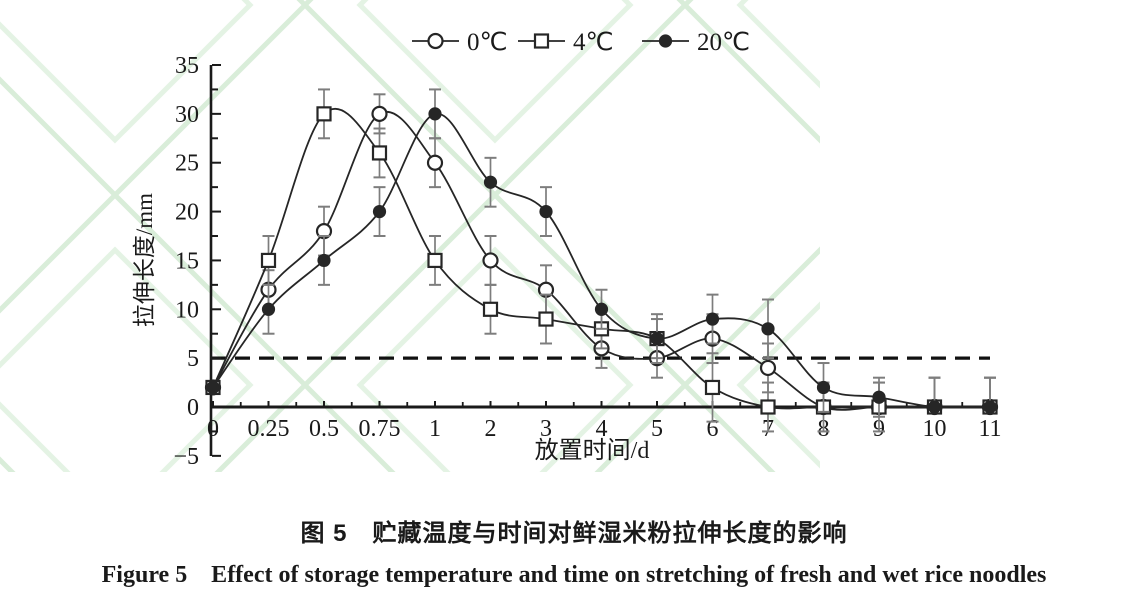 This screenshot has height=605, width=1148. I want to click on x-tick-label: 3, so click(546, 429).